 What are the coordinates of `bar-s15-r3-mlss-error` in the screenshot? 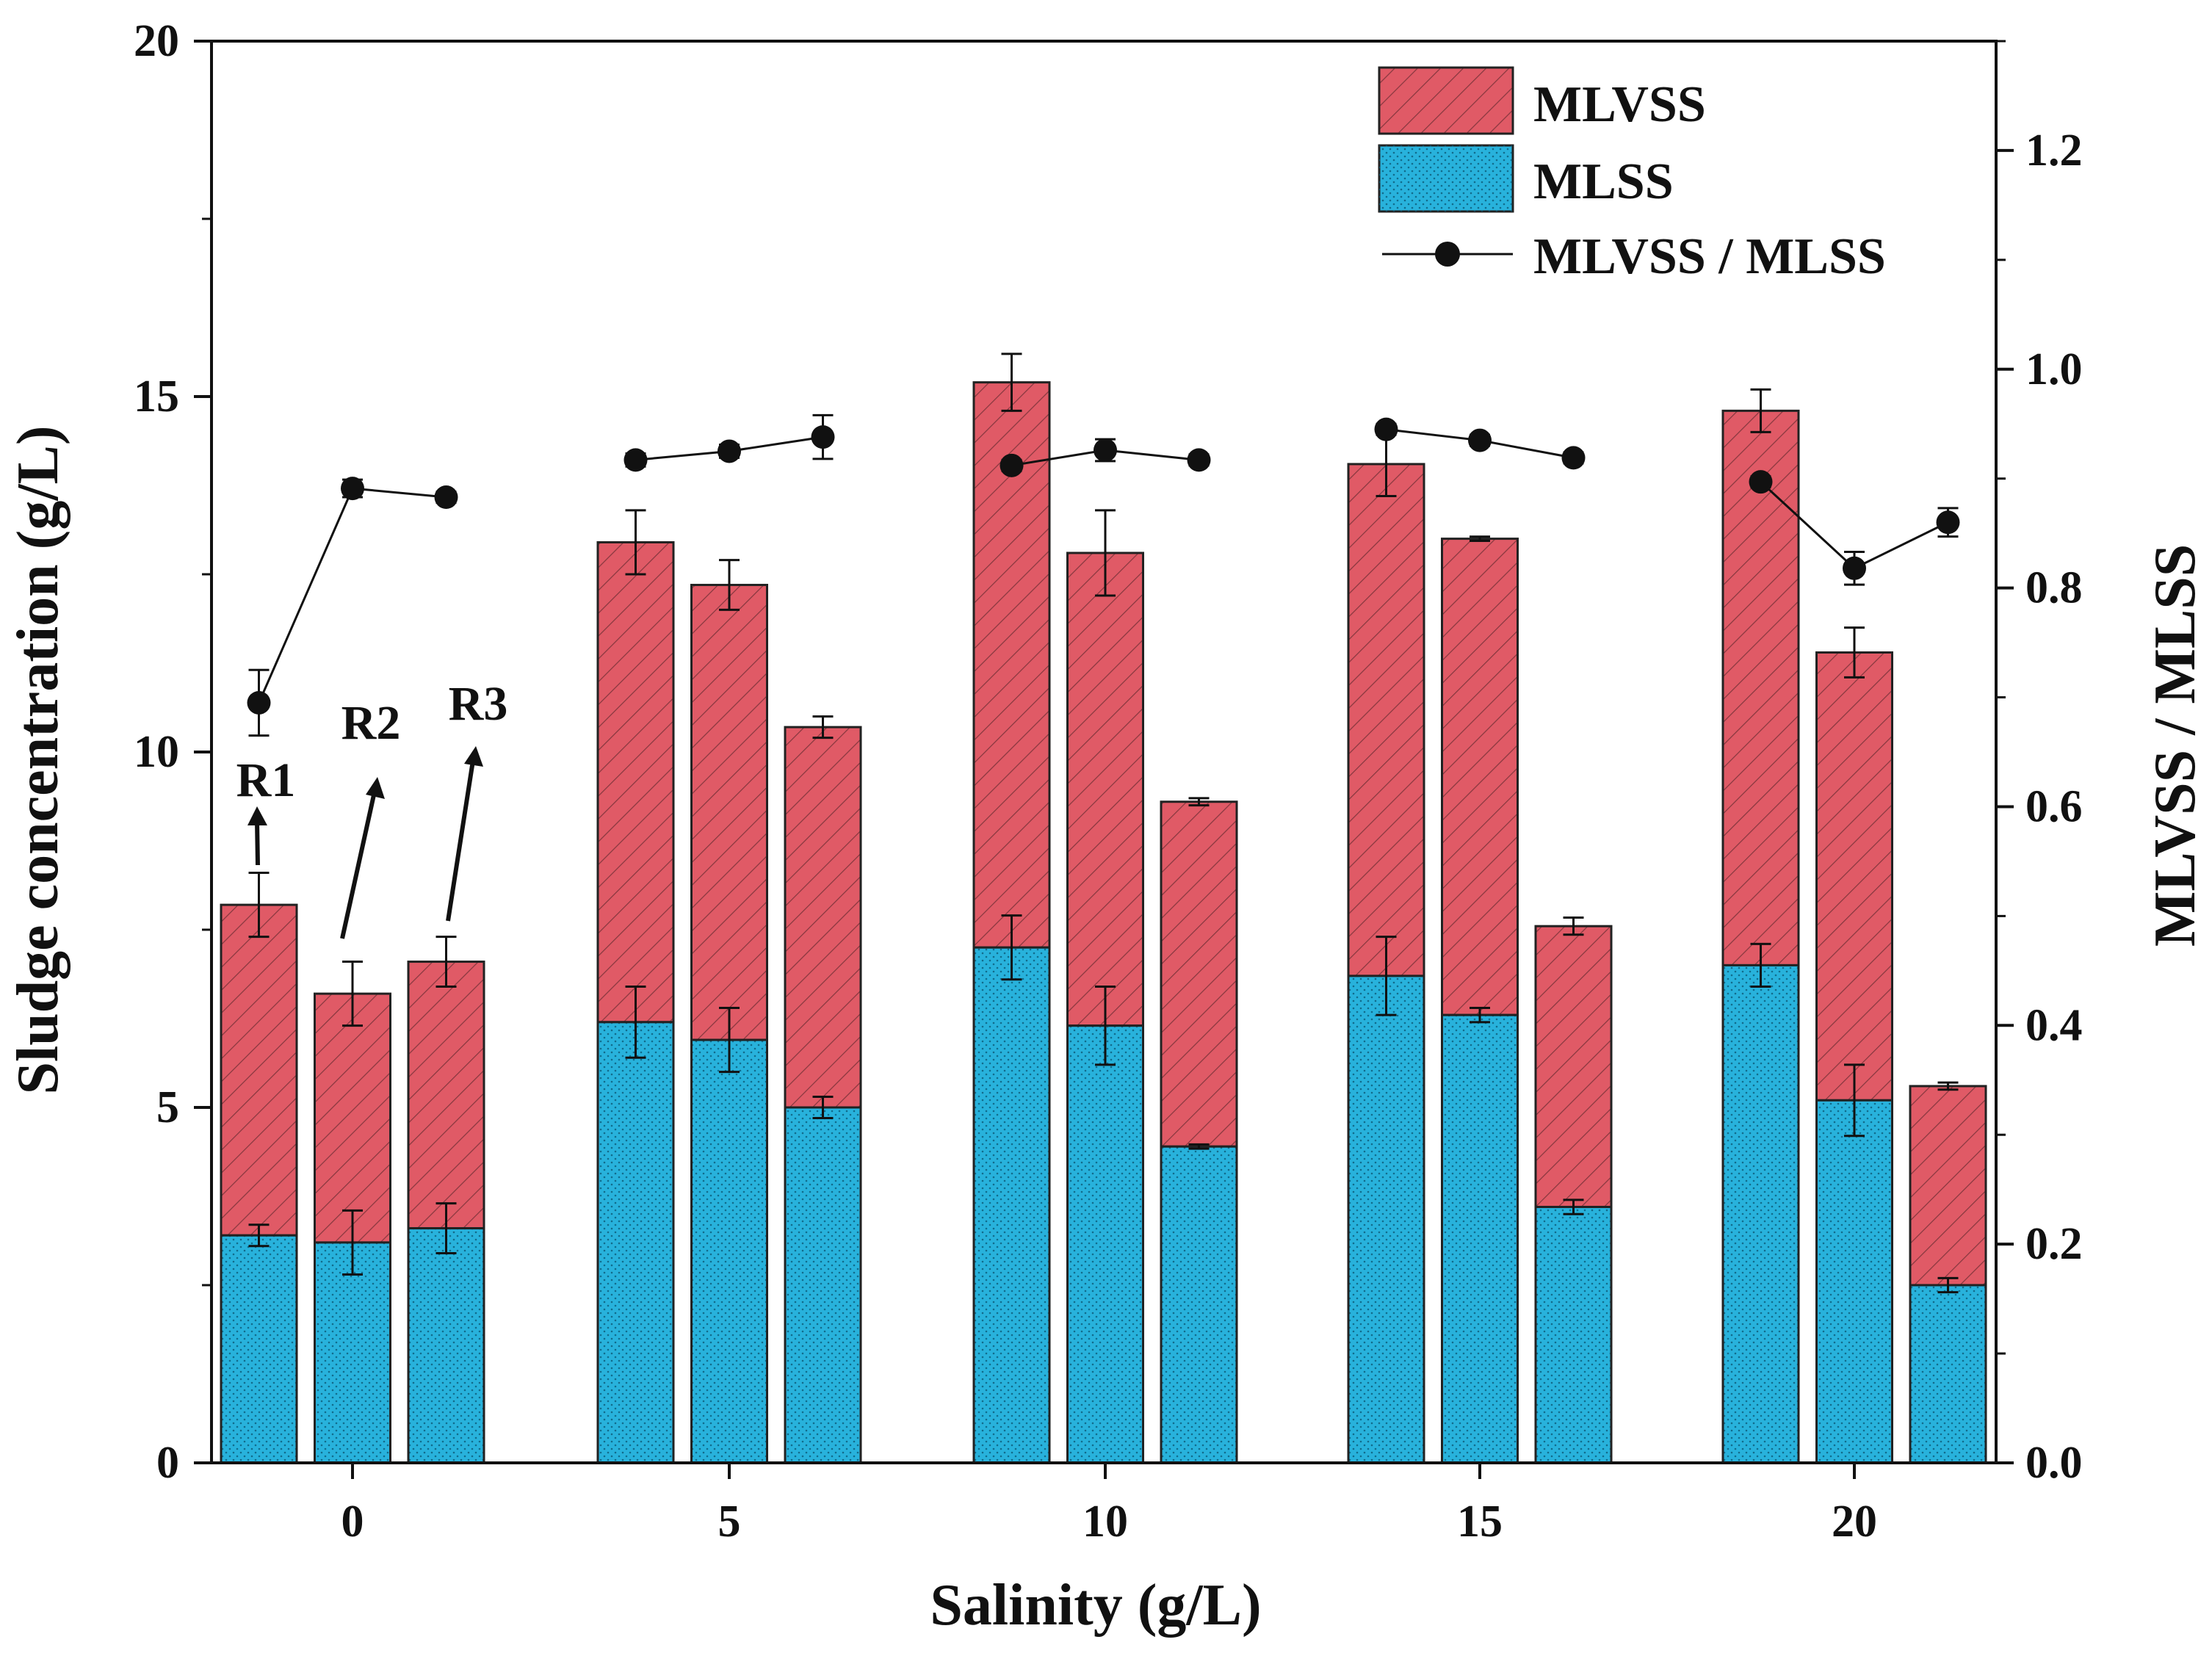 It's located at (1574, 1206).